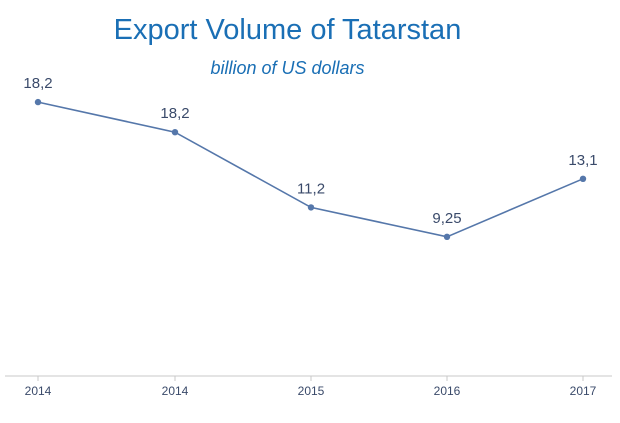 The height and width of the screenshot is (423, 620). Describe the element at coordinates (583, 391) in the screenshot. I see `x-tick-label: 2017` at that location.